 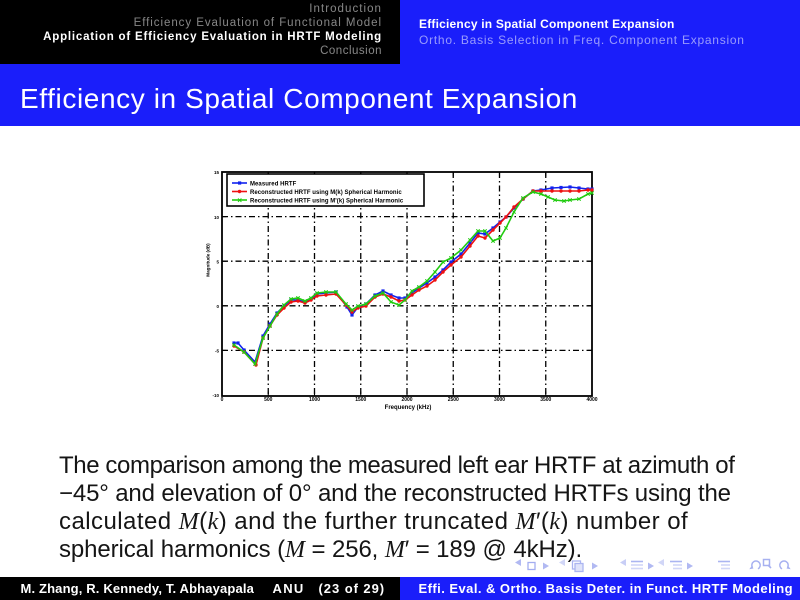 I want to click on svg-text: 3500, so click(x=545, y=400).